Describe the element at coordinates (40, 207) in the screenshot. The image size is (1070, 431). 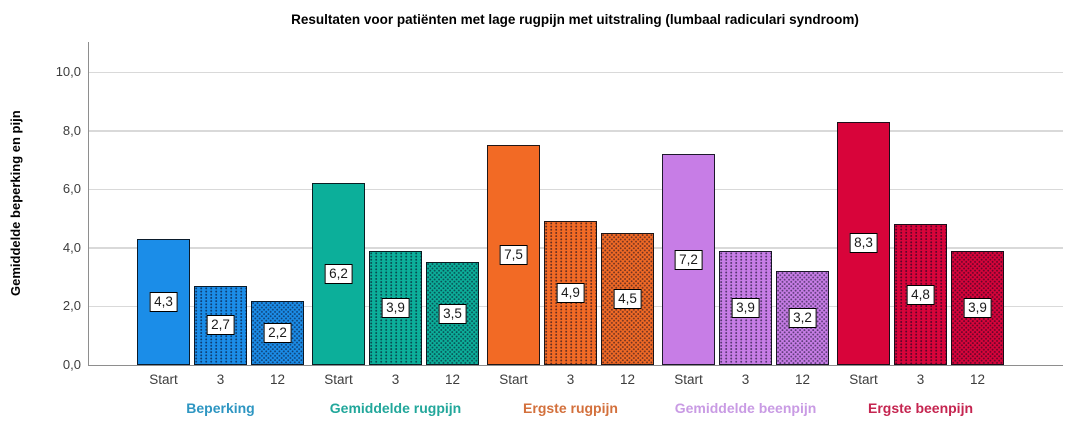
I see `y-axis-ticks: 0,0 2,0 4,0 6,0 8,0 10,0` at that location.